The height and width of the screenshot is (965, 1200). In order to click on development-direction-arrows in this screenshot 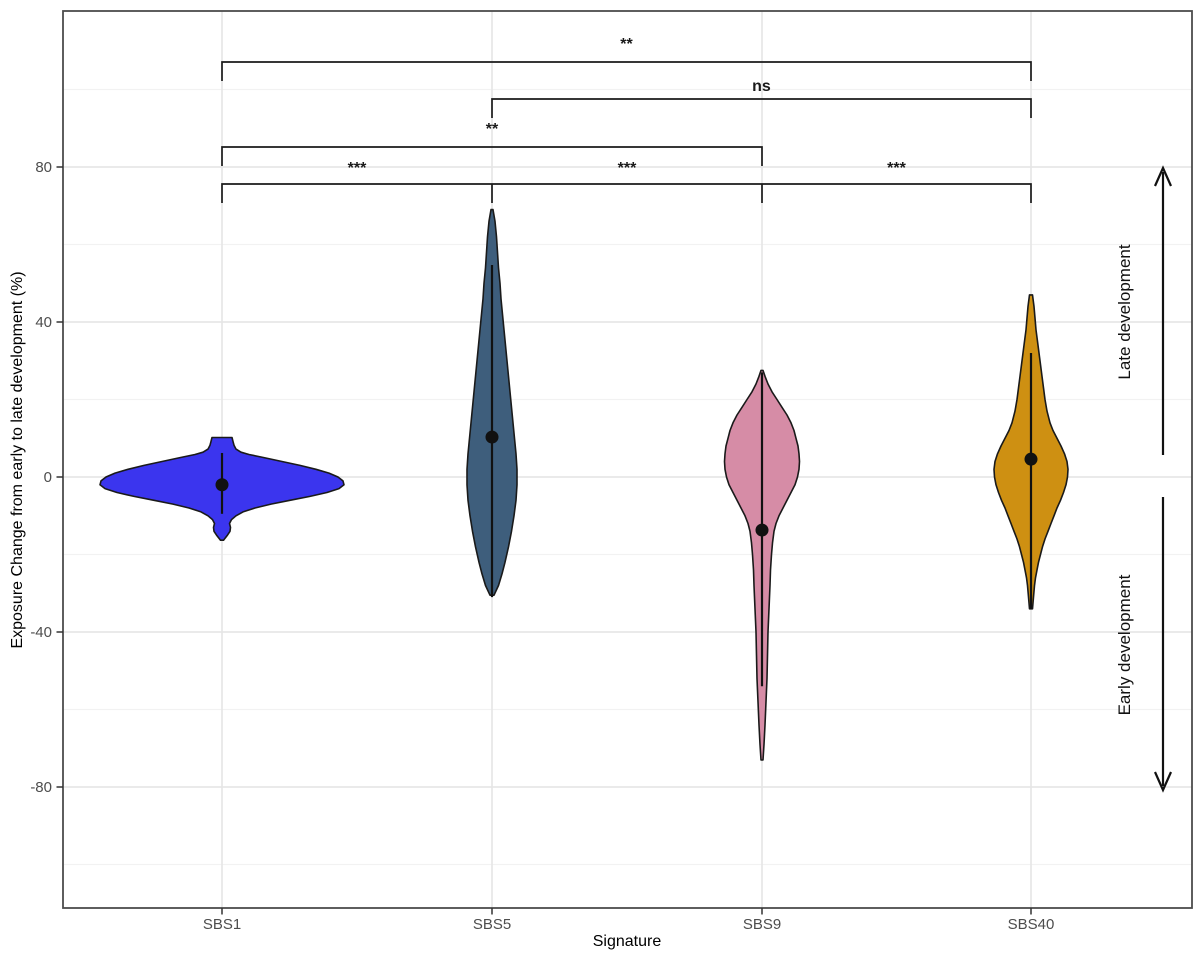, I will do `click(1163, 479)`.